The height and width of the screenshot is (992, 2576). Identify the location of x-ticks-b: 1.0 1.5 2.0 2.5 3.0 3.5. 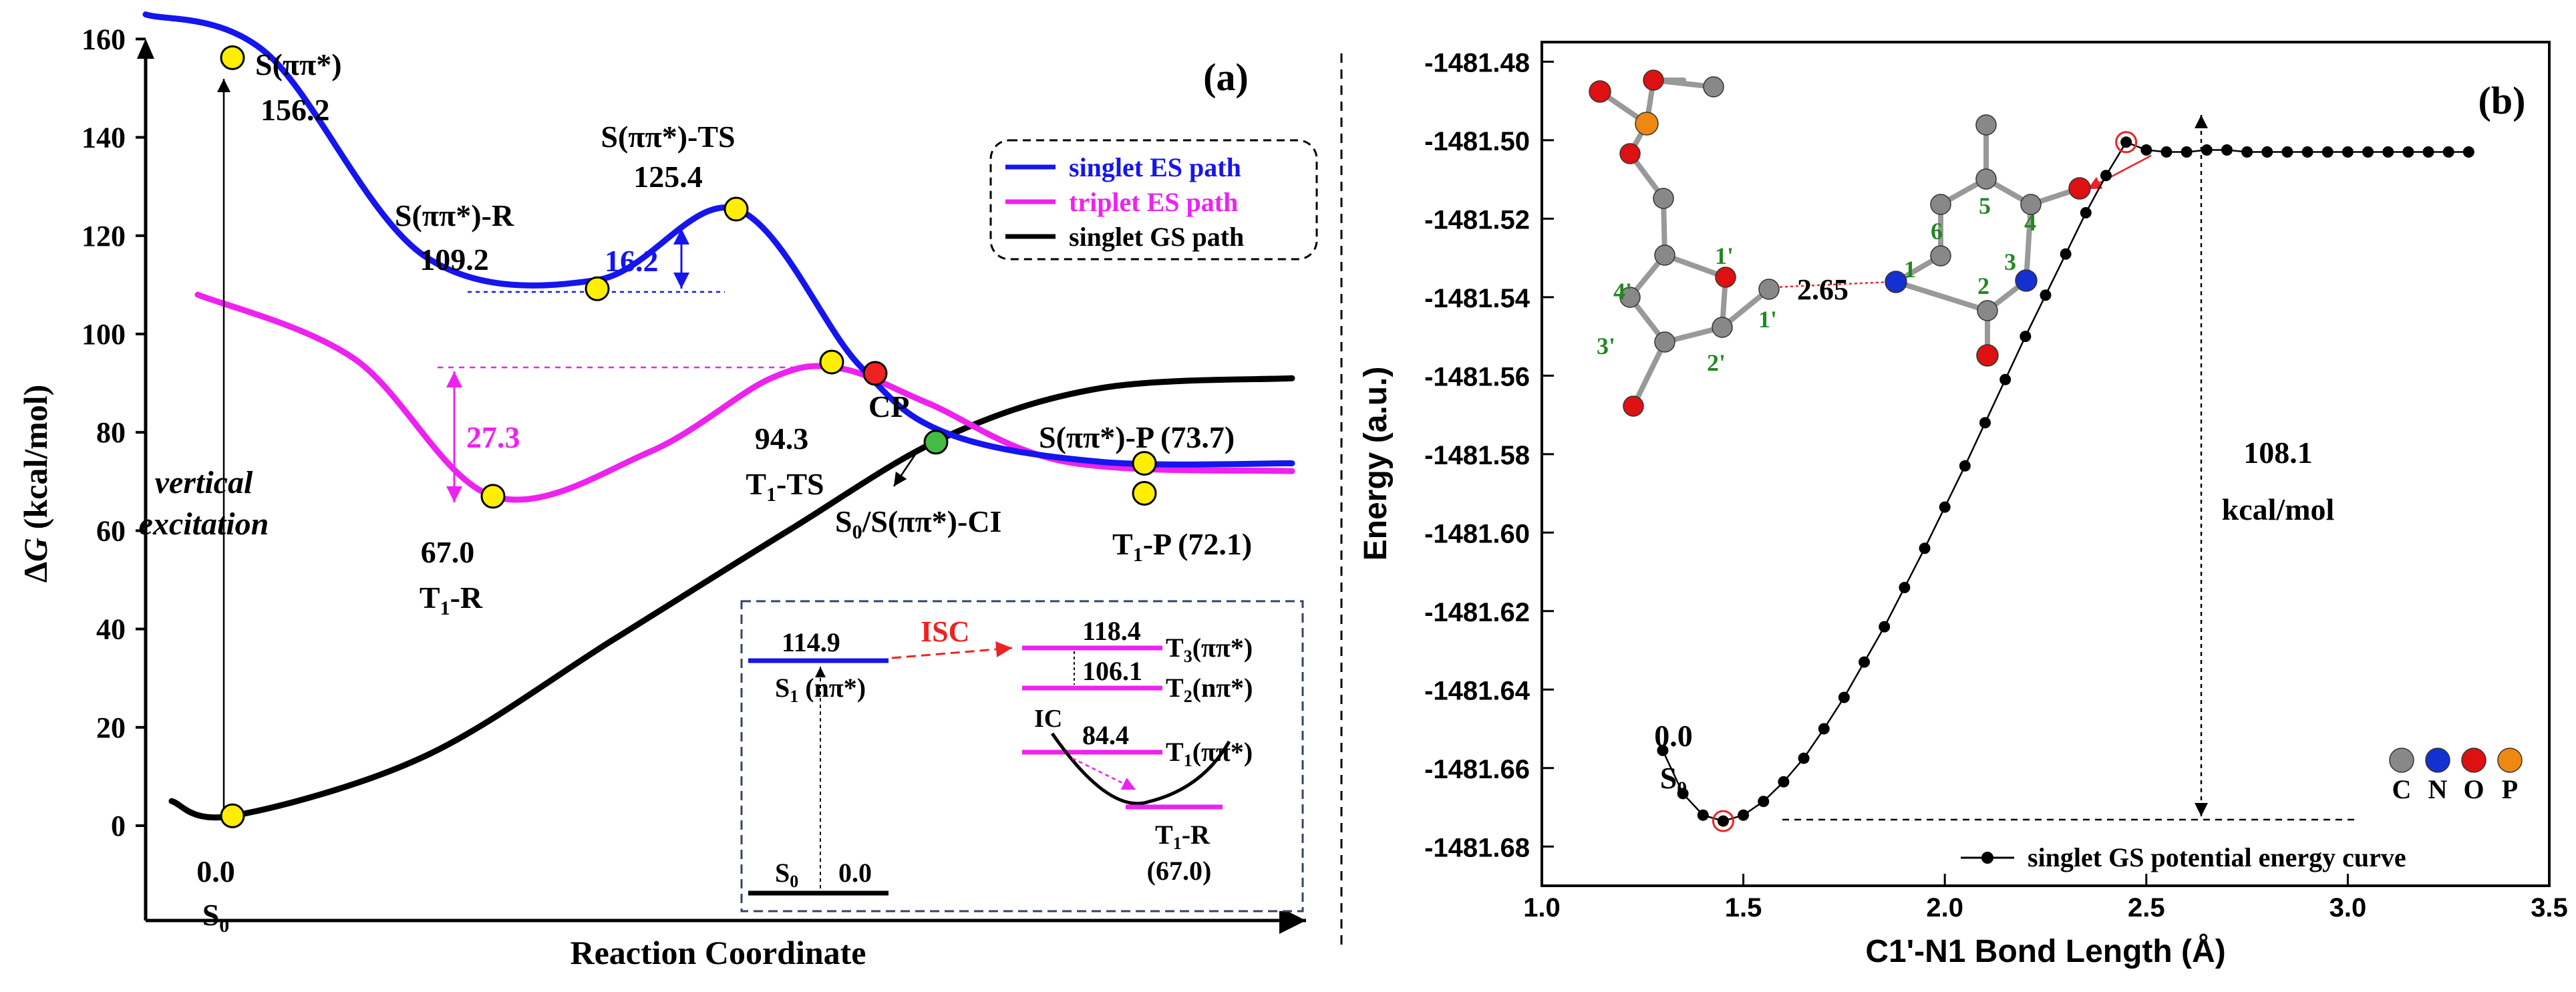
(2045, 899).